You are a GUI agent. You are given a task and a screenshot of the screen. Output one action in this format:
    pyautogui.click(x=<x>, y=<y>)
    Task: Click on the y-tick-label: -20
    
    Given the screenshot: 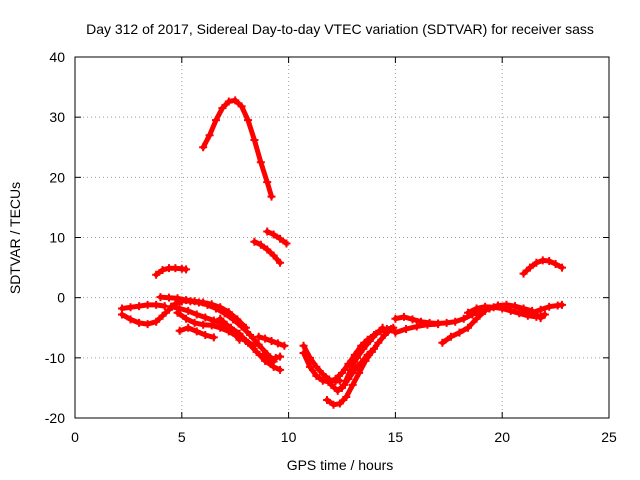 What is the action you would take?
    pyautogui.click(x=55, y=418)
    